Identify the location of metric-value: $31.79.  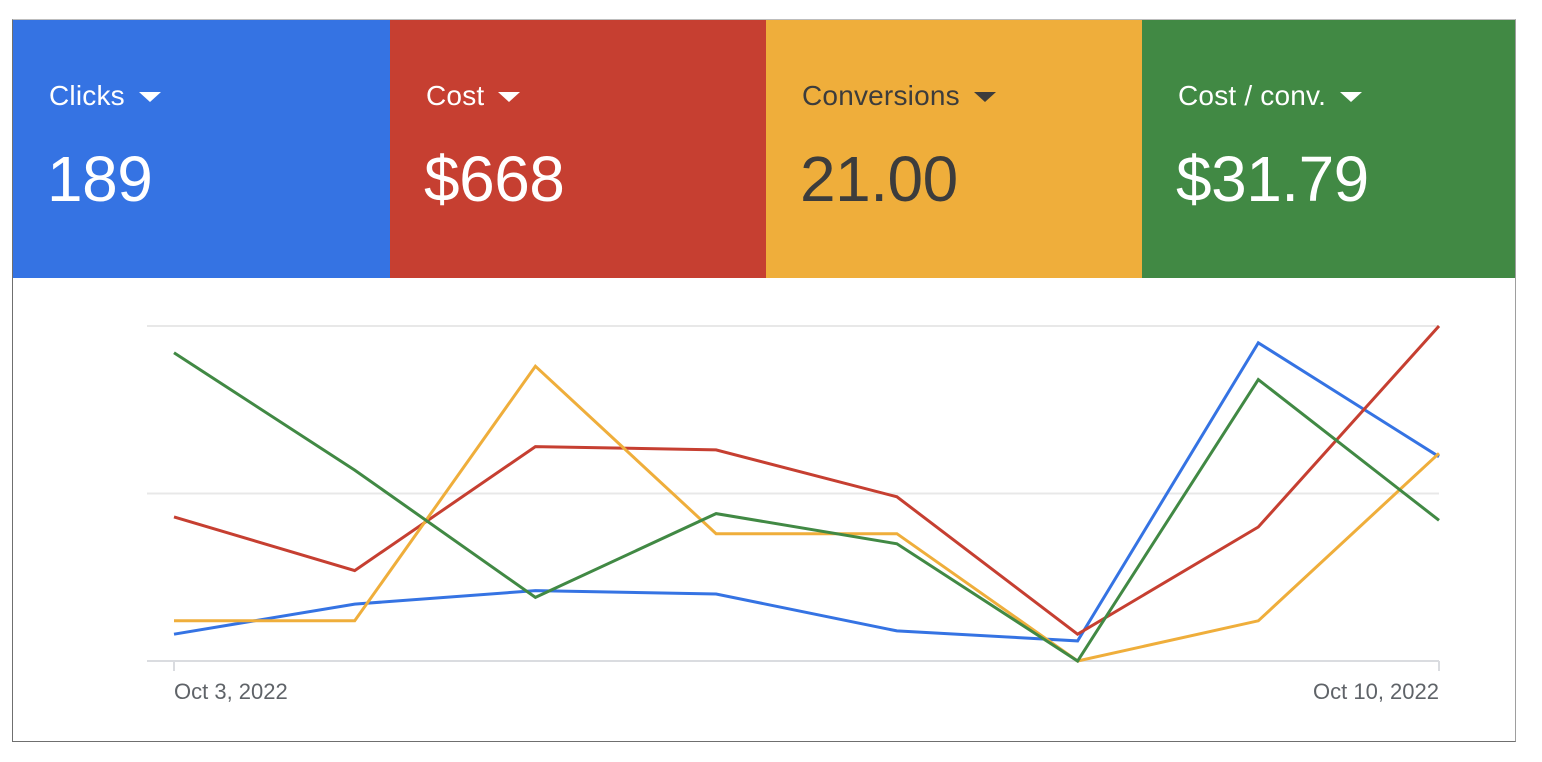
(1272, 179).